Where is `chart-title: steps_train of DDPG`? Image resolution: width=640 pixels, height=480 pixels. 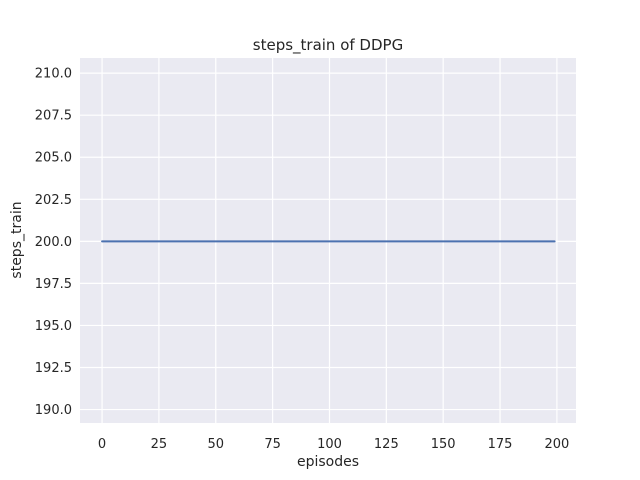
chart-title: steps_train of DDPG is located at coordinates (328, 45).